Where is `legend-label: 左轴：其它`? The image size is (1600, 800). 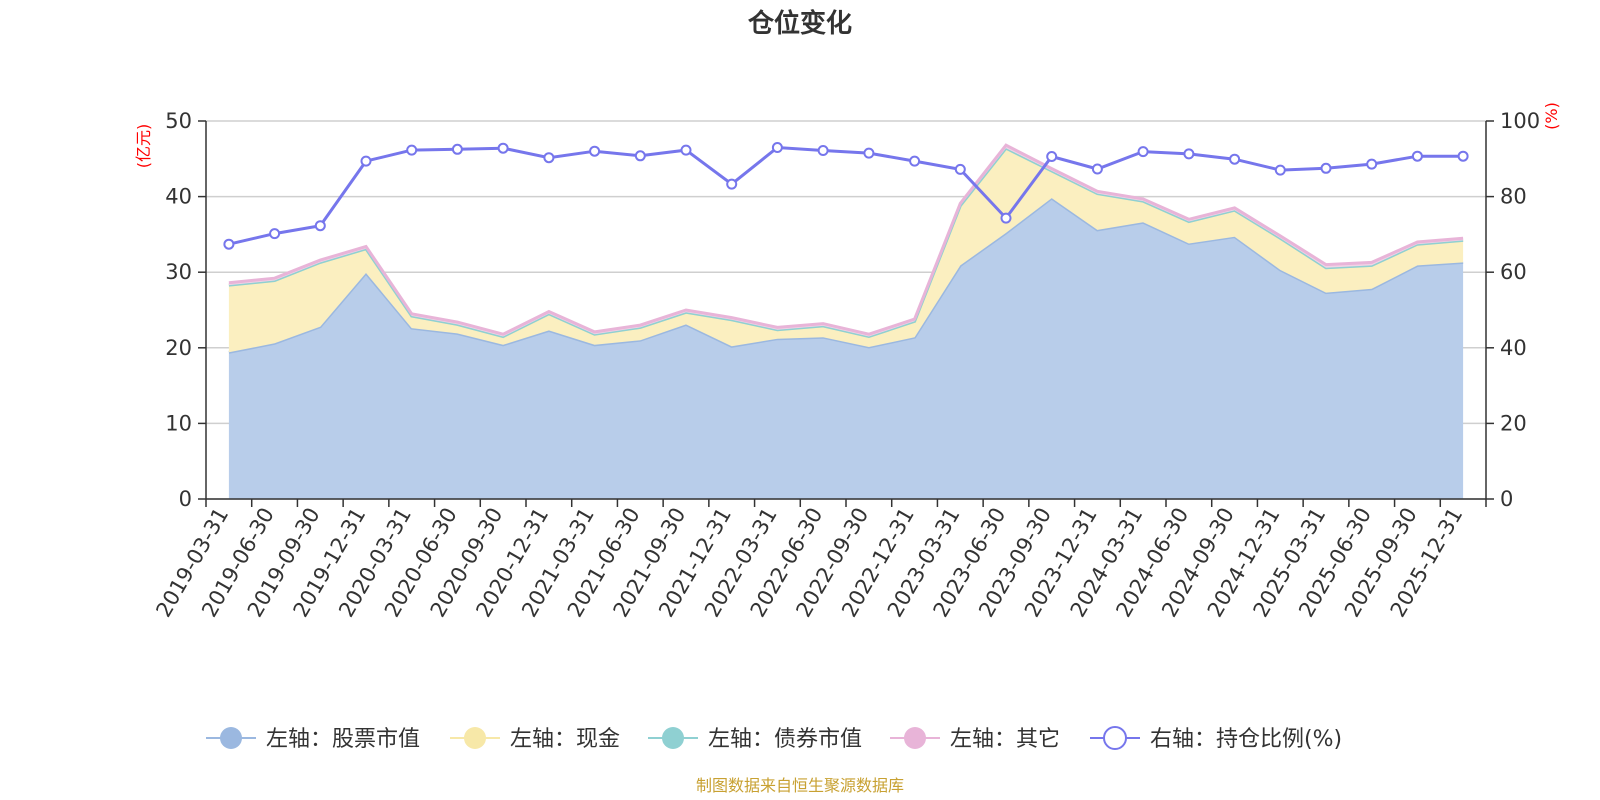 legend-label: 左轴：其它 is located at coordinates (1005, 739).